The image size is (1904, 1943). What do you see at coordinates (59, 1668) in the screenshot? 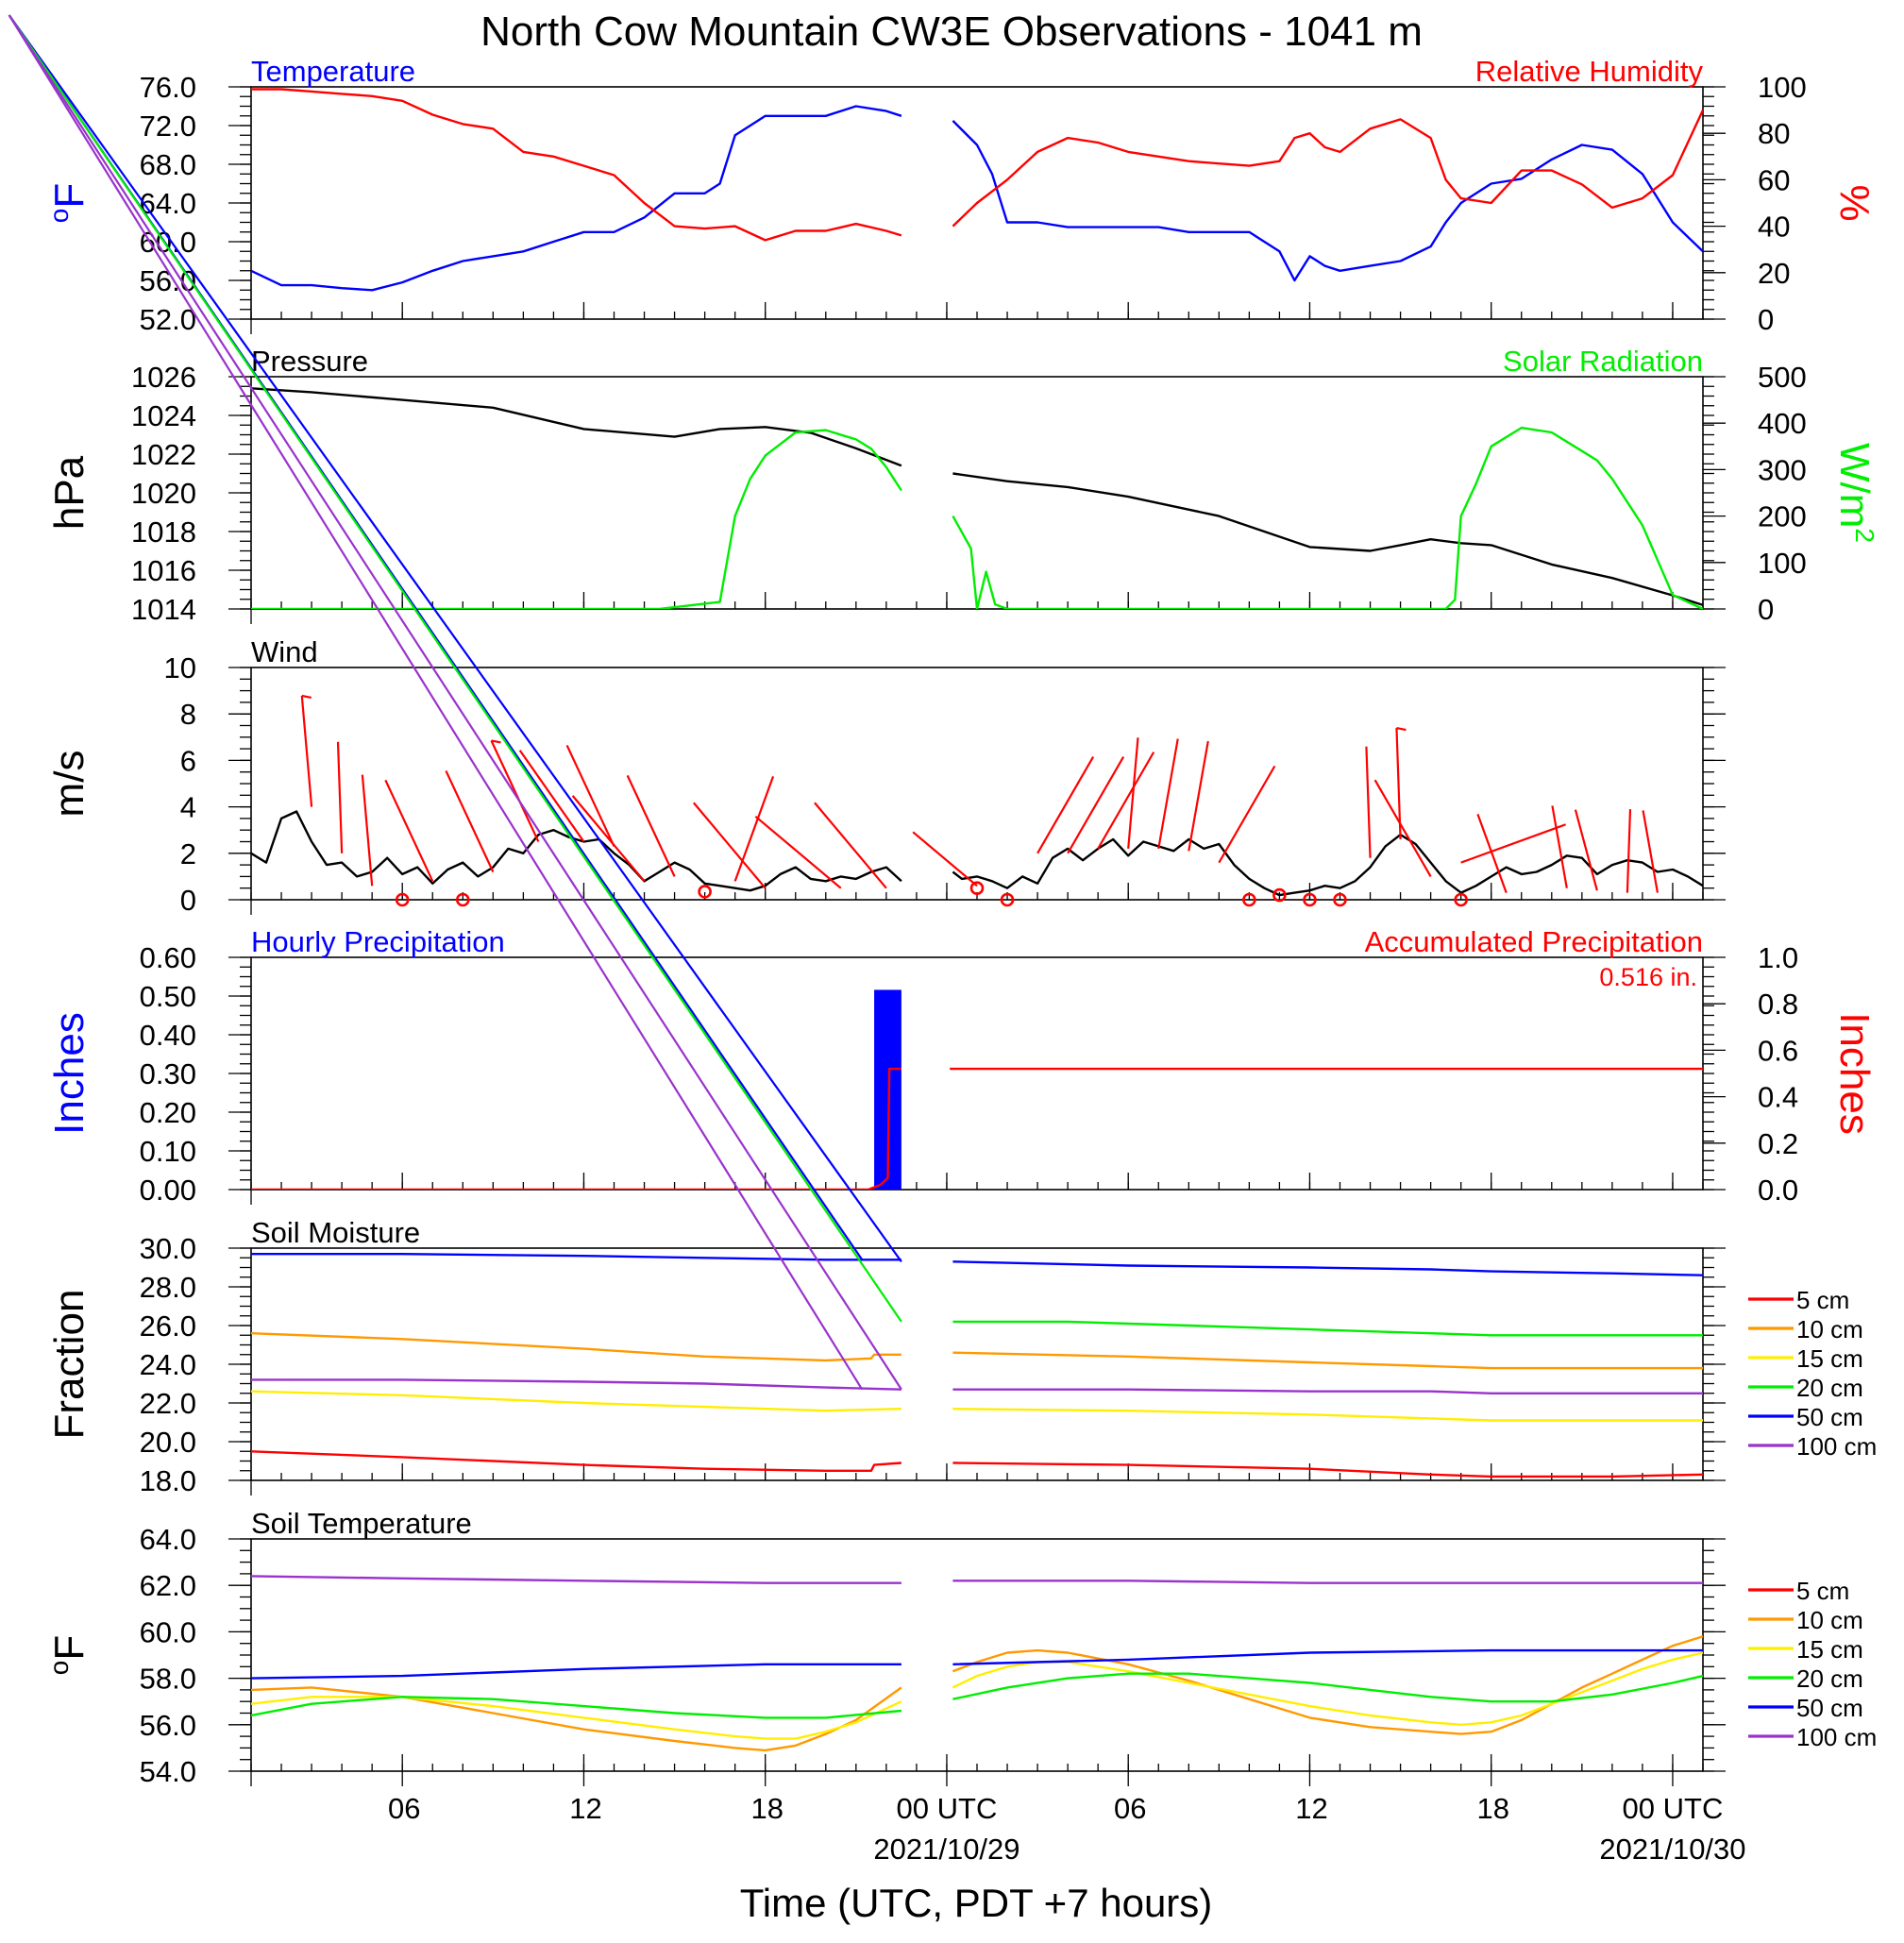
I see `degree-mark: o` at bounding box center [59, 1668].